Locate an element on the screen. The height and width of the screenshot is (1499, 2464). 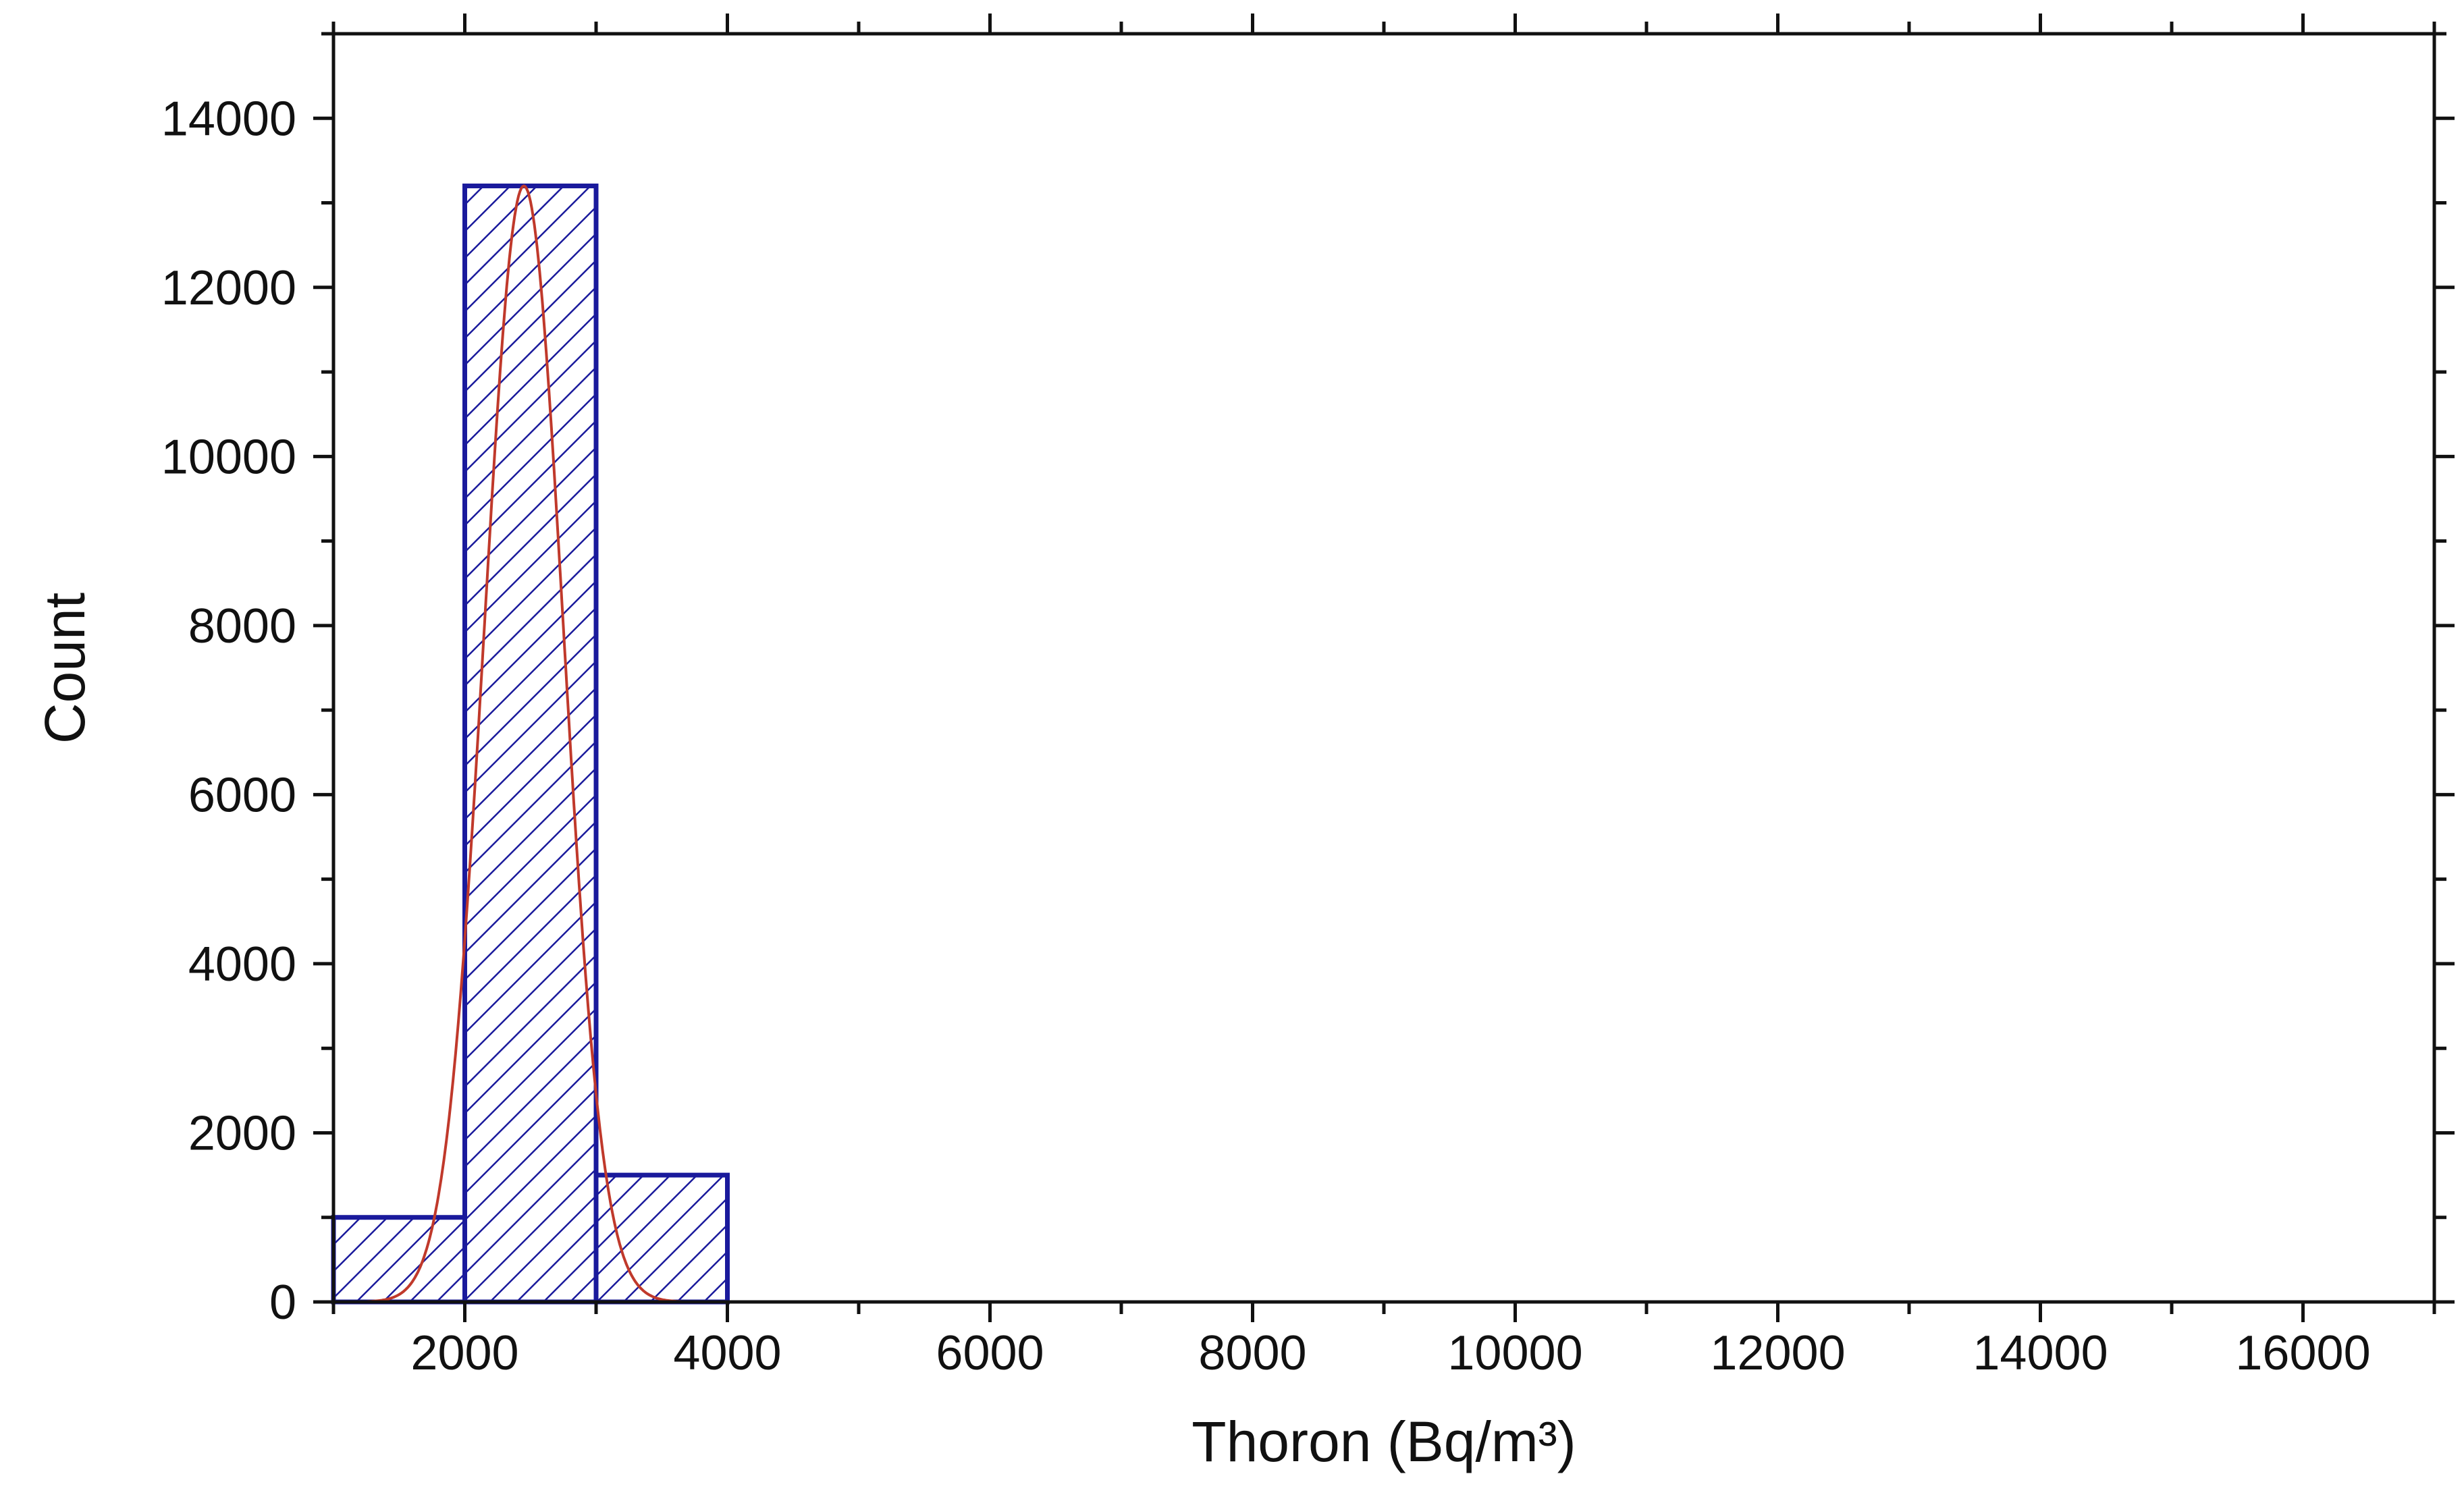
y-tick-label: 12000 is located at coordinates (228, 288).